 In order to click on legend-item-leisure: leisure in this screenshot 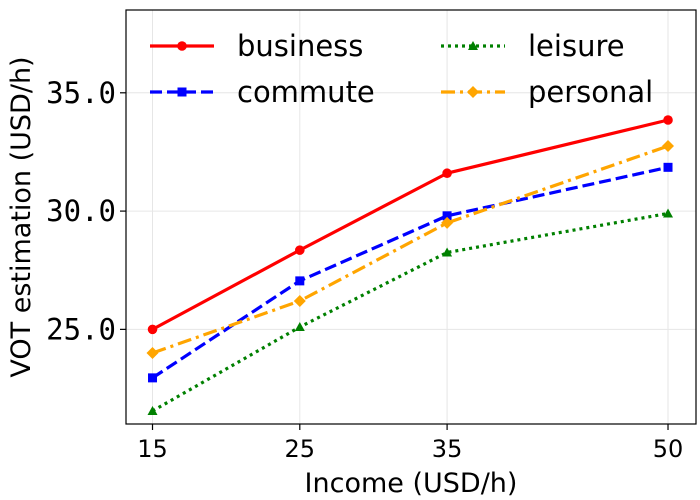, I will do `click(533, 46)`.